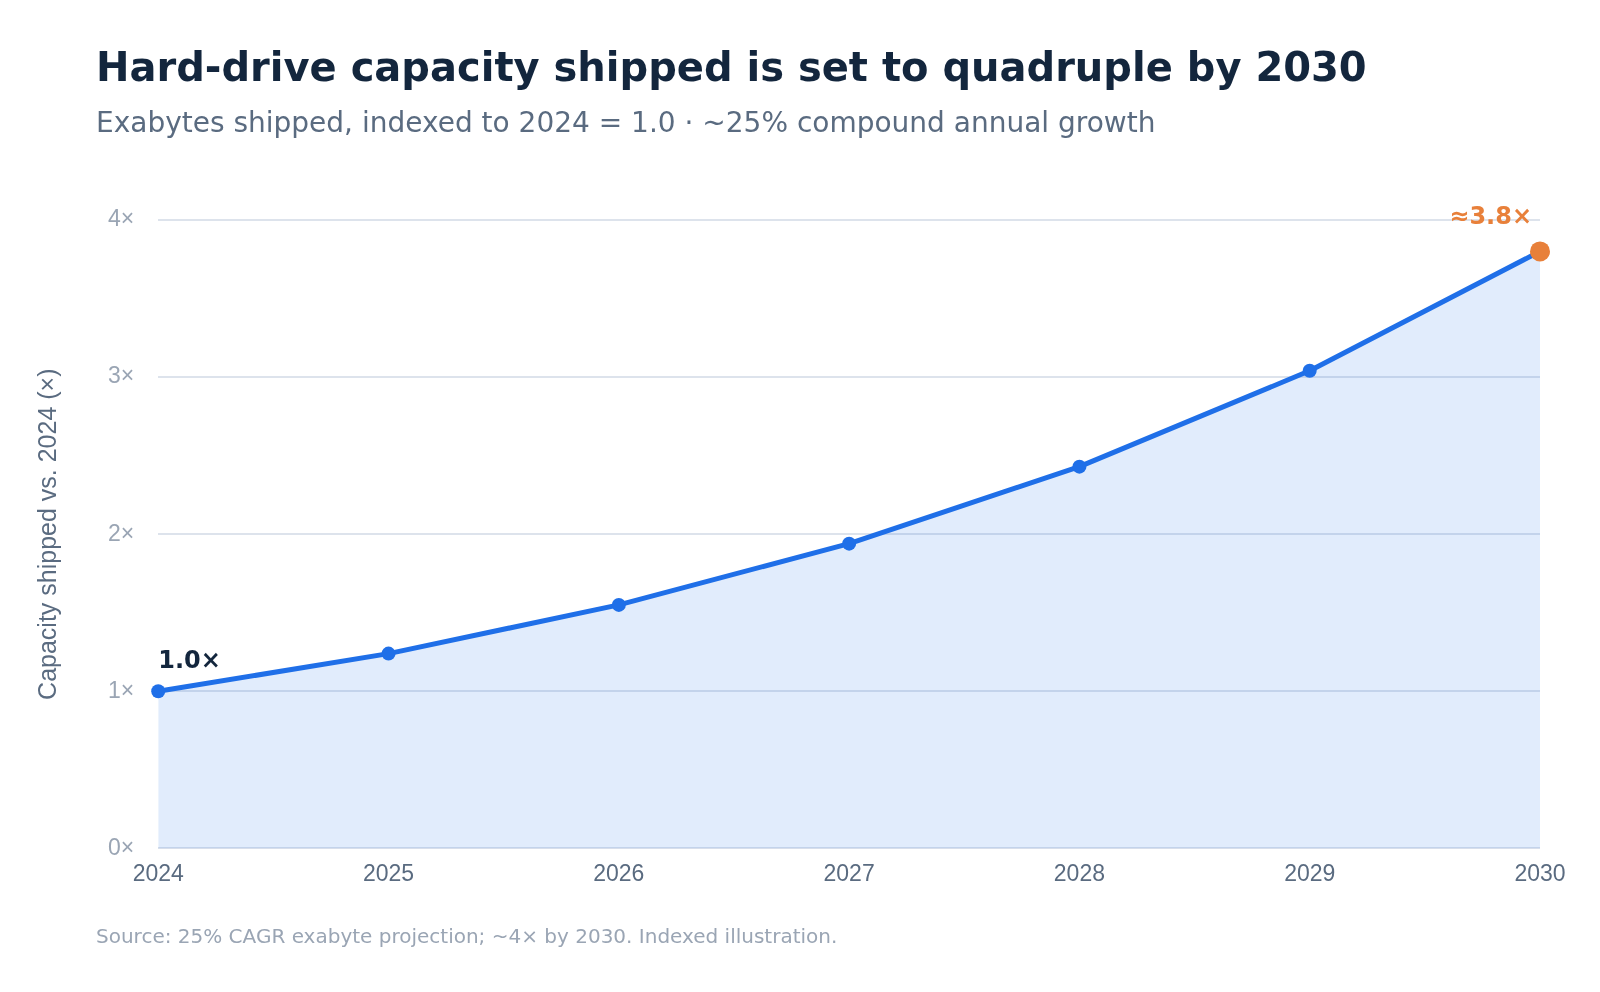 This screenshot has height=992, width=1600. Describe the element at coordinates (121, 689) in the screenshot. I see `y-tick-label: 1×` at that location.